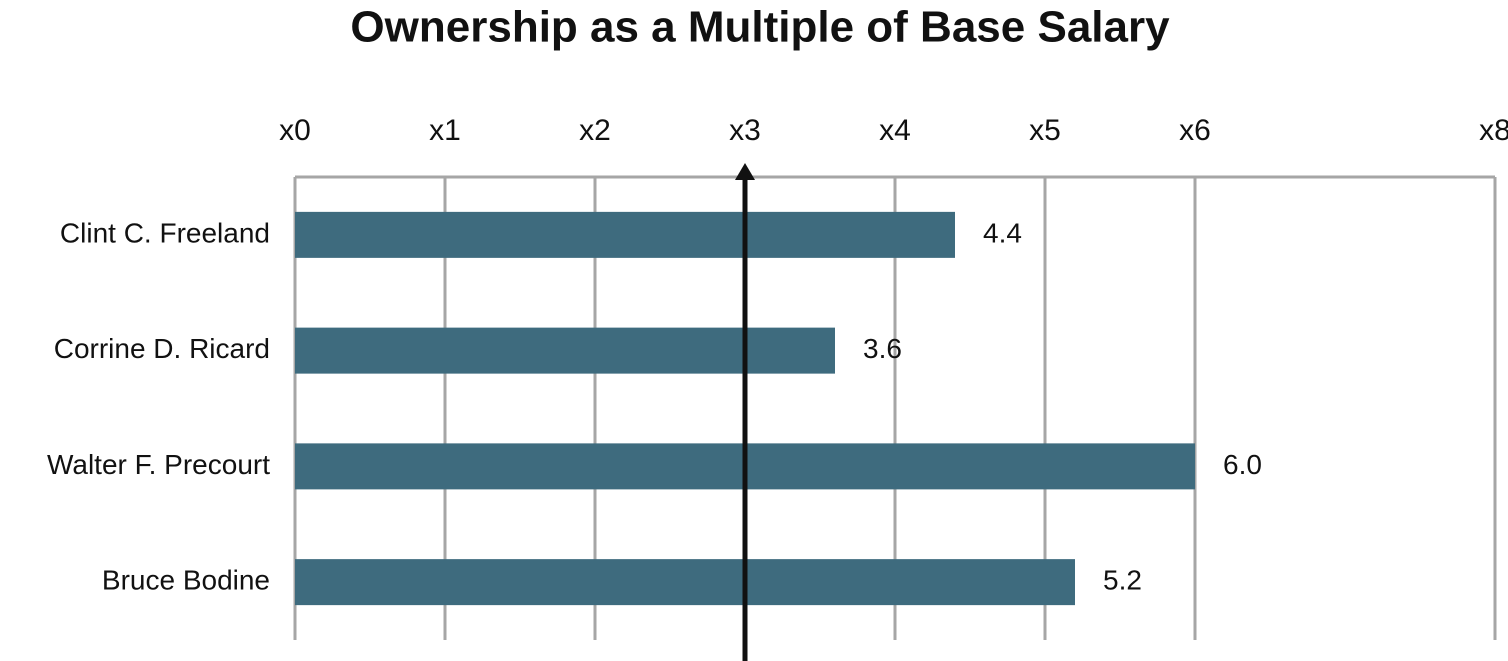 Image resolution: width=1508 pixels, height=661 pixels. I want to click on category-label: Clint C. Freeland, so click(165, 232).